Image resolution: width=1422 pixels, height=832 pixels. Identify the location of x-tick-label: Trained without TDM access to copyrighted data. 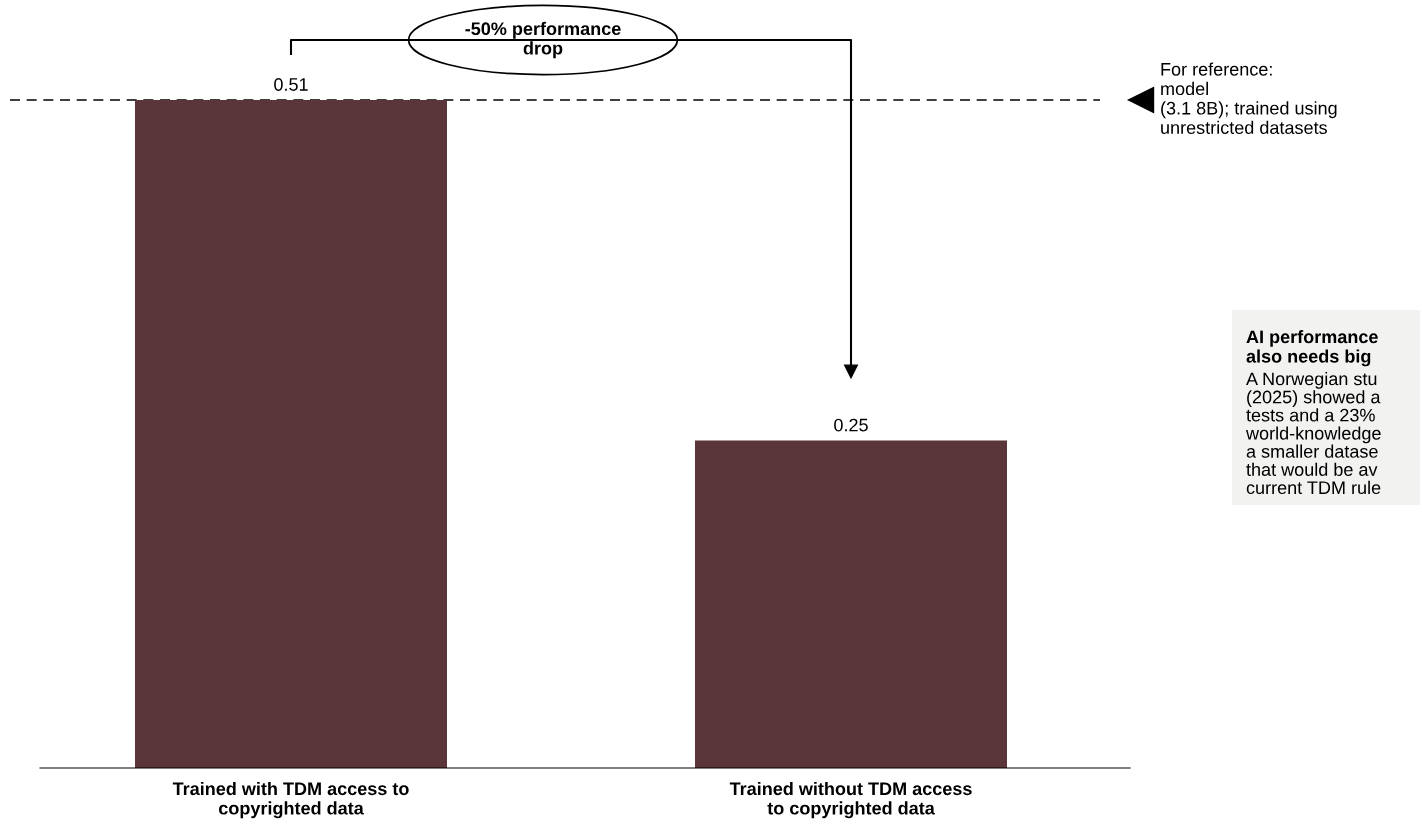
(850, 800).